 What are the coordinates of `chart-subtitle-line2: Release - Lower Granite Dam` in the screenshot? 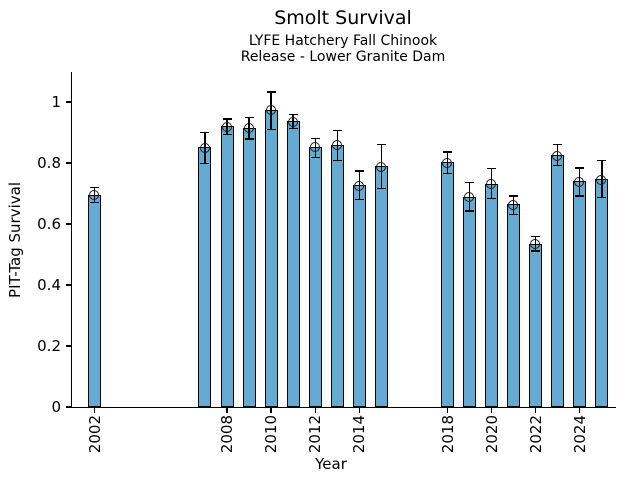 It's located at (343, 56).